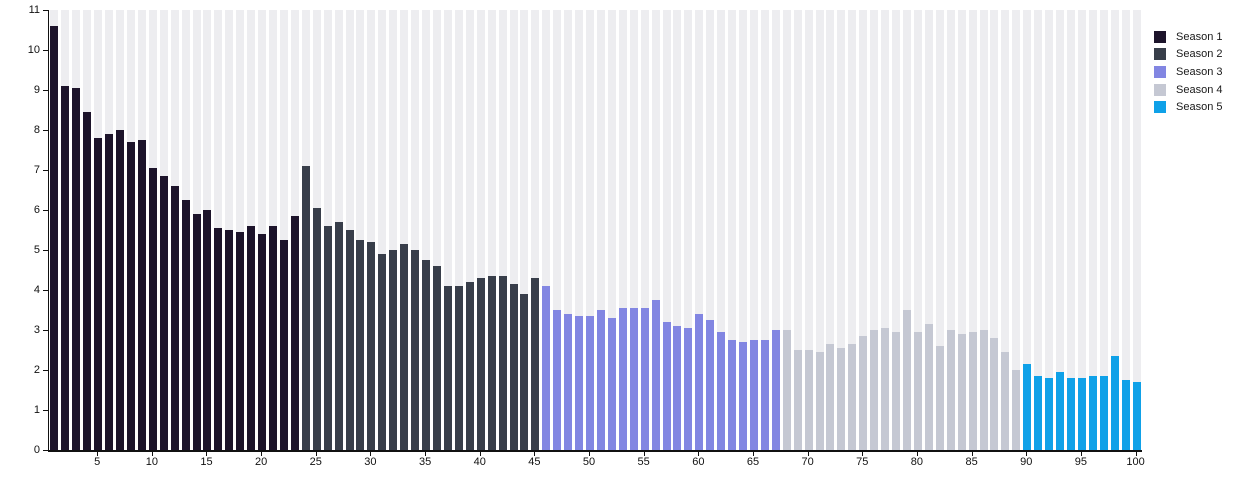  What do you see at coordinates (327, 338) in the screenshot?
I see `bar-season2-ep26` at bounding box center [327, 338].